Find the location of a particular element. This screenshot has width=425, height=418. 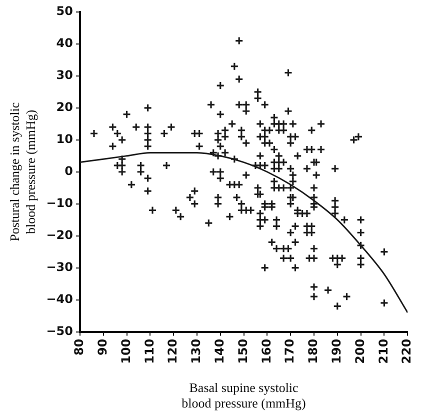

x-tick-label: 220 is located at coordinates (407, 351).